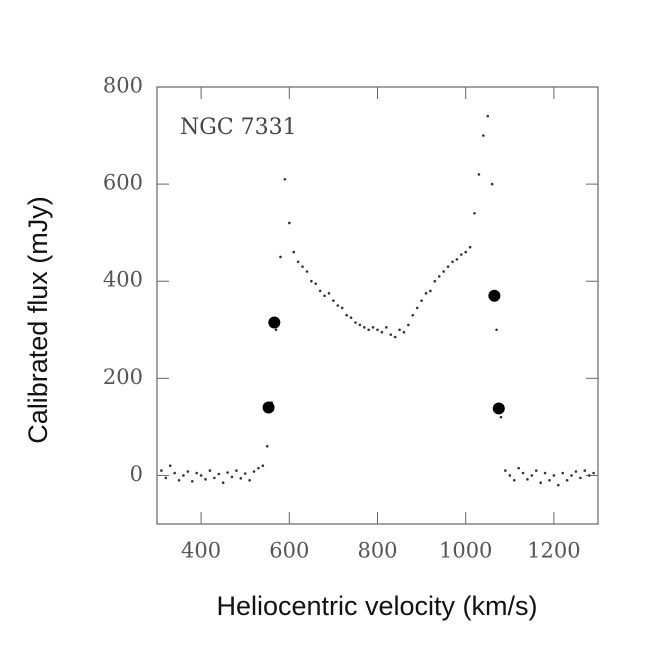 The image size is (668, 671). Describe the element at coordinates (289, 551) in the screenshot. I see `x-tick-label: 600` at that location.